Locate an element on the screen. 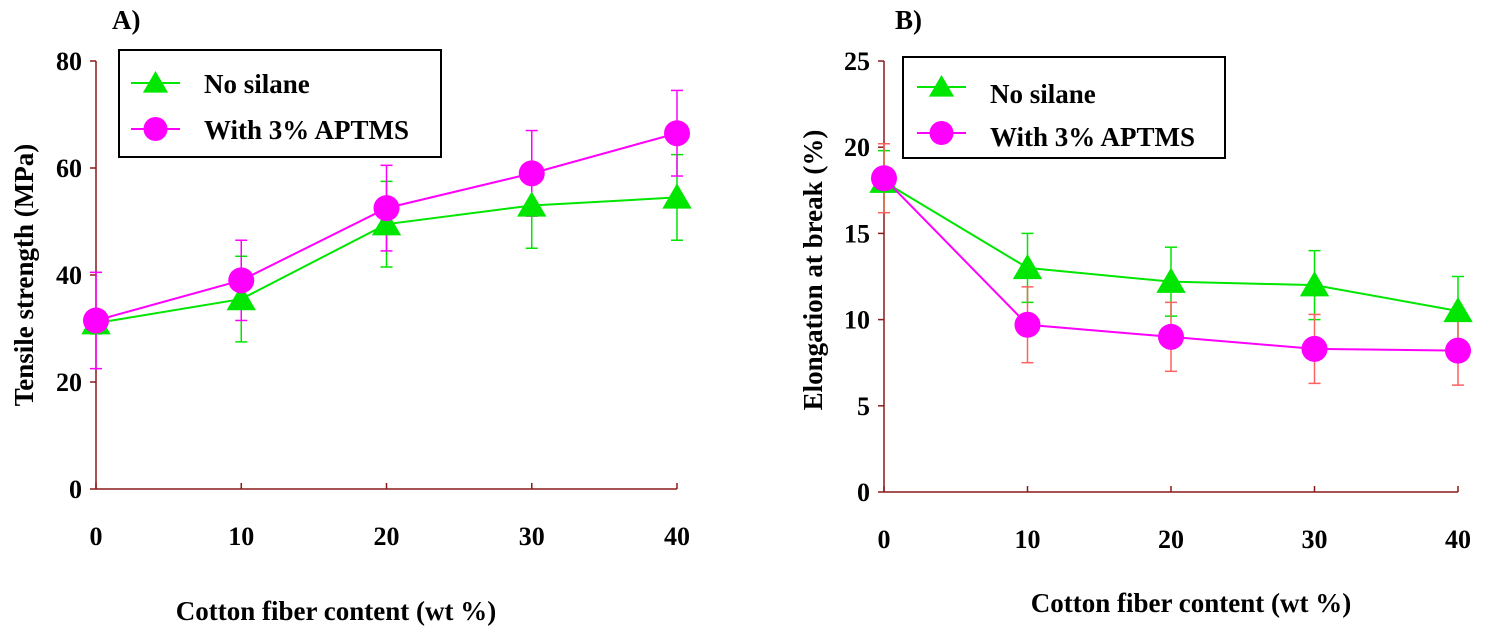 The image size is (1489, 637). panel-label: A) is located at coordinates (126, 20).